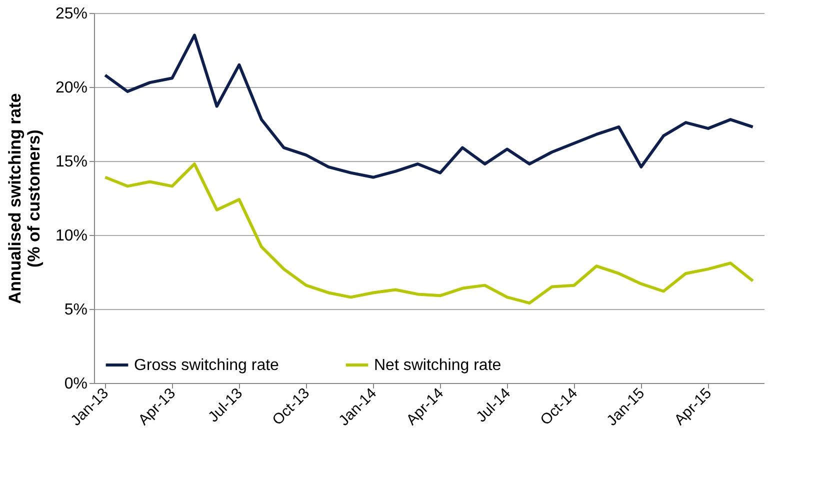  What do you see at coordinates (438, 365) in the screenshot?
I see `legend-label: Net switching rate` at bounding box center [438, 365].